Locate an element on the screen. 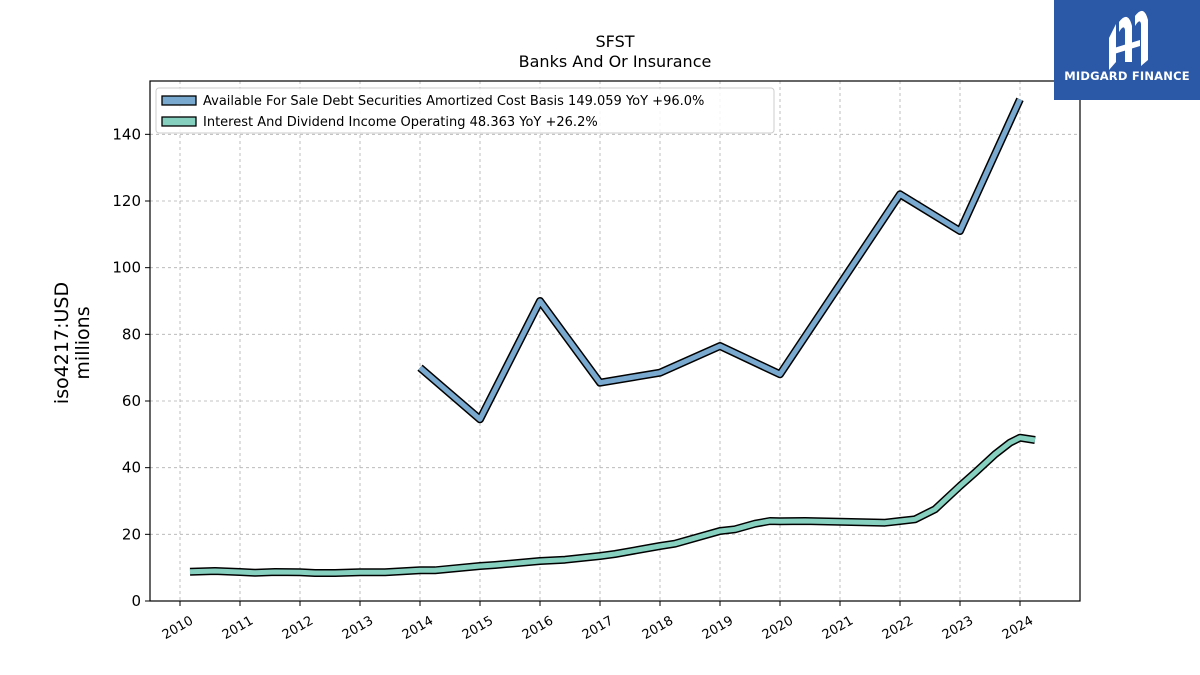  y-tick-label: 100 is located at coordinates (126, 268).